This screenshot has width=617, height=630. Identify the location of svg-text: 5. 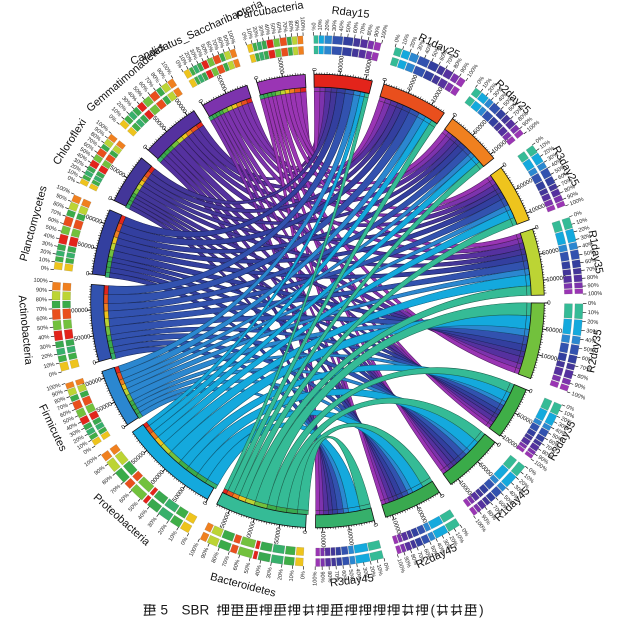
(165, 610).